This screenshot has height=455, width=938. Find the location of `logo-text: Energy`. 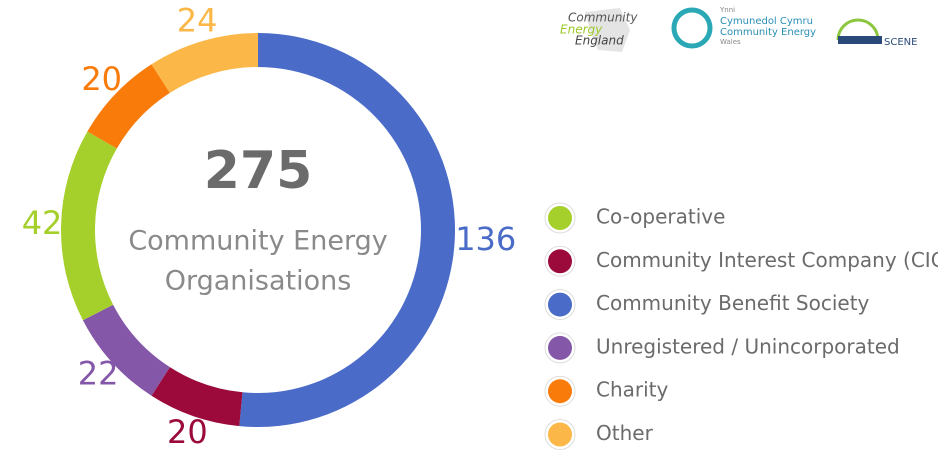

logo-text: Energy is located at coordinates (581, 30).